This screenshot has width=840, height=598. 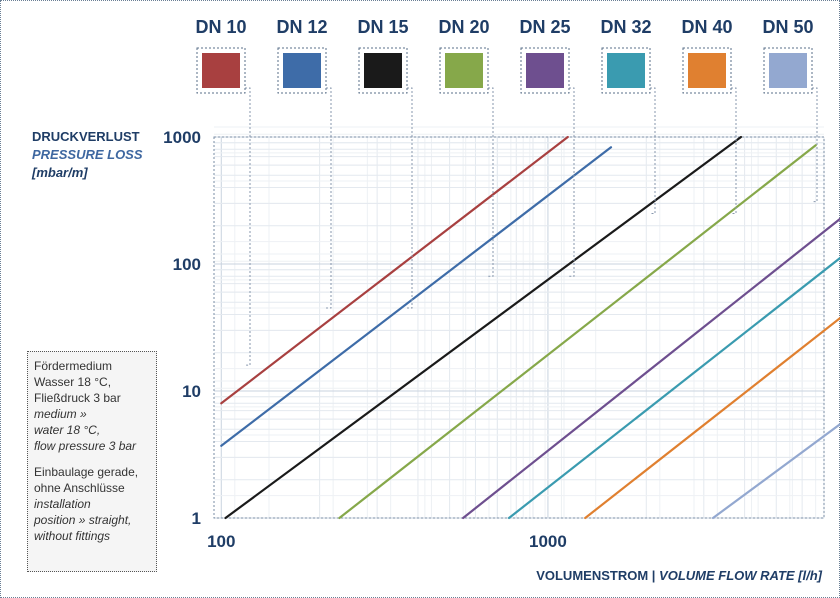 I want to click on legend-pointer-dn10, so click(x=248, y=226).